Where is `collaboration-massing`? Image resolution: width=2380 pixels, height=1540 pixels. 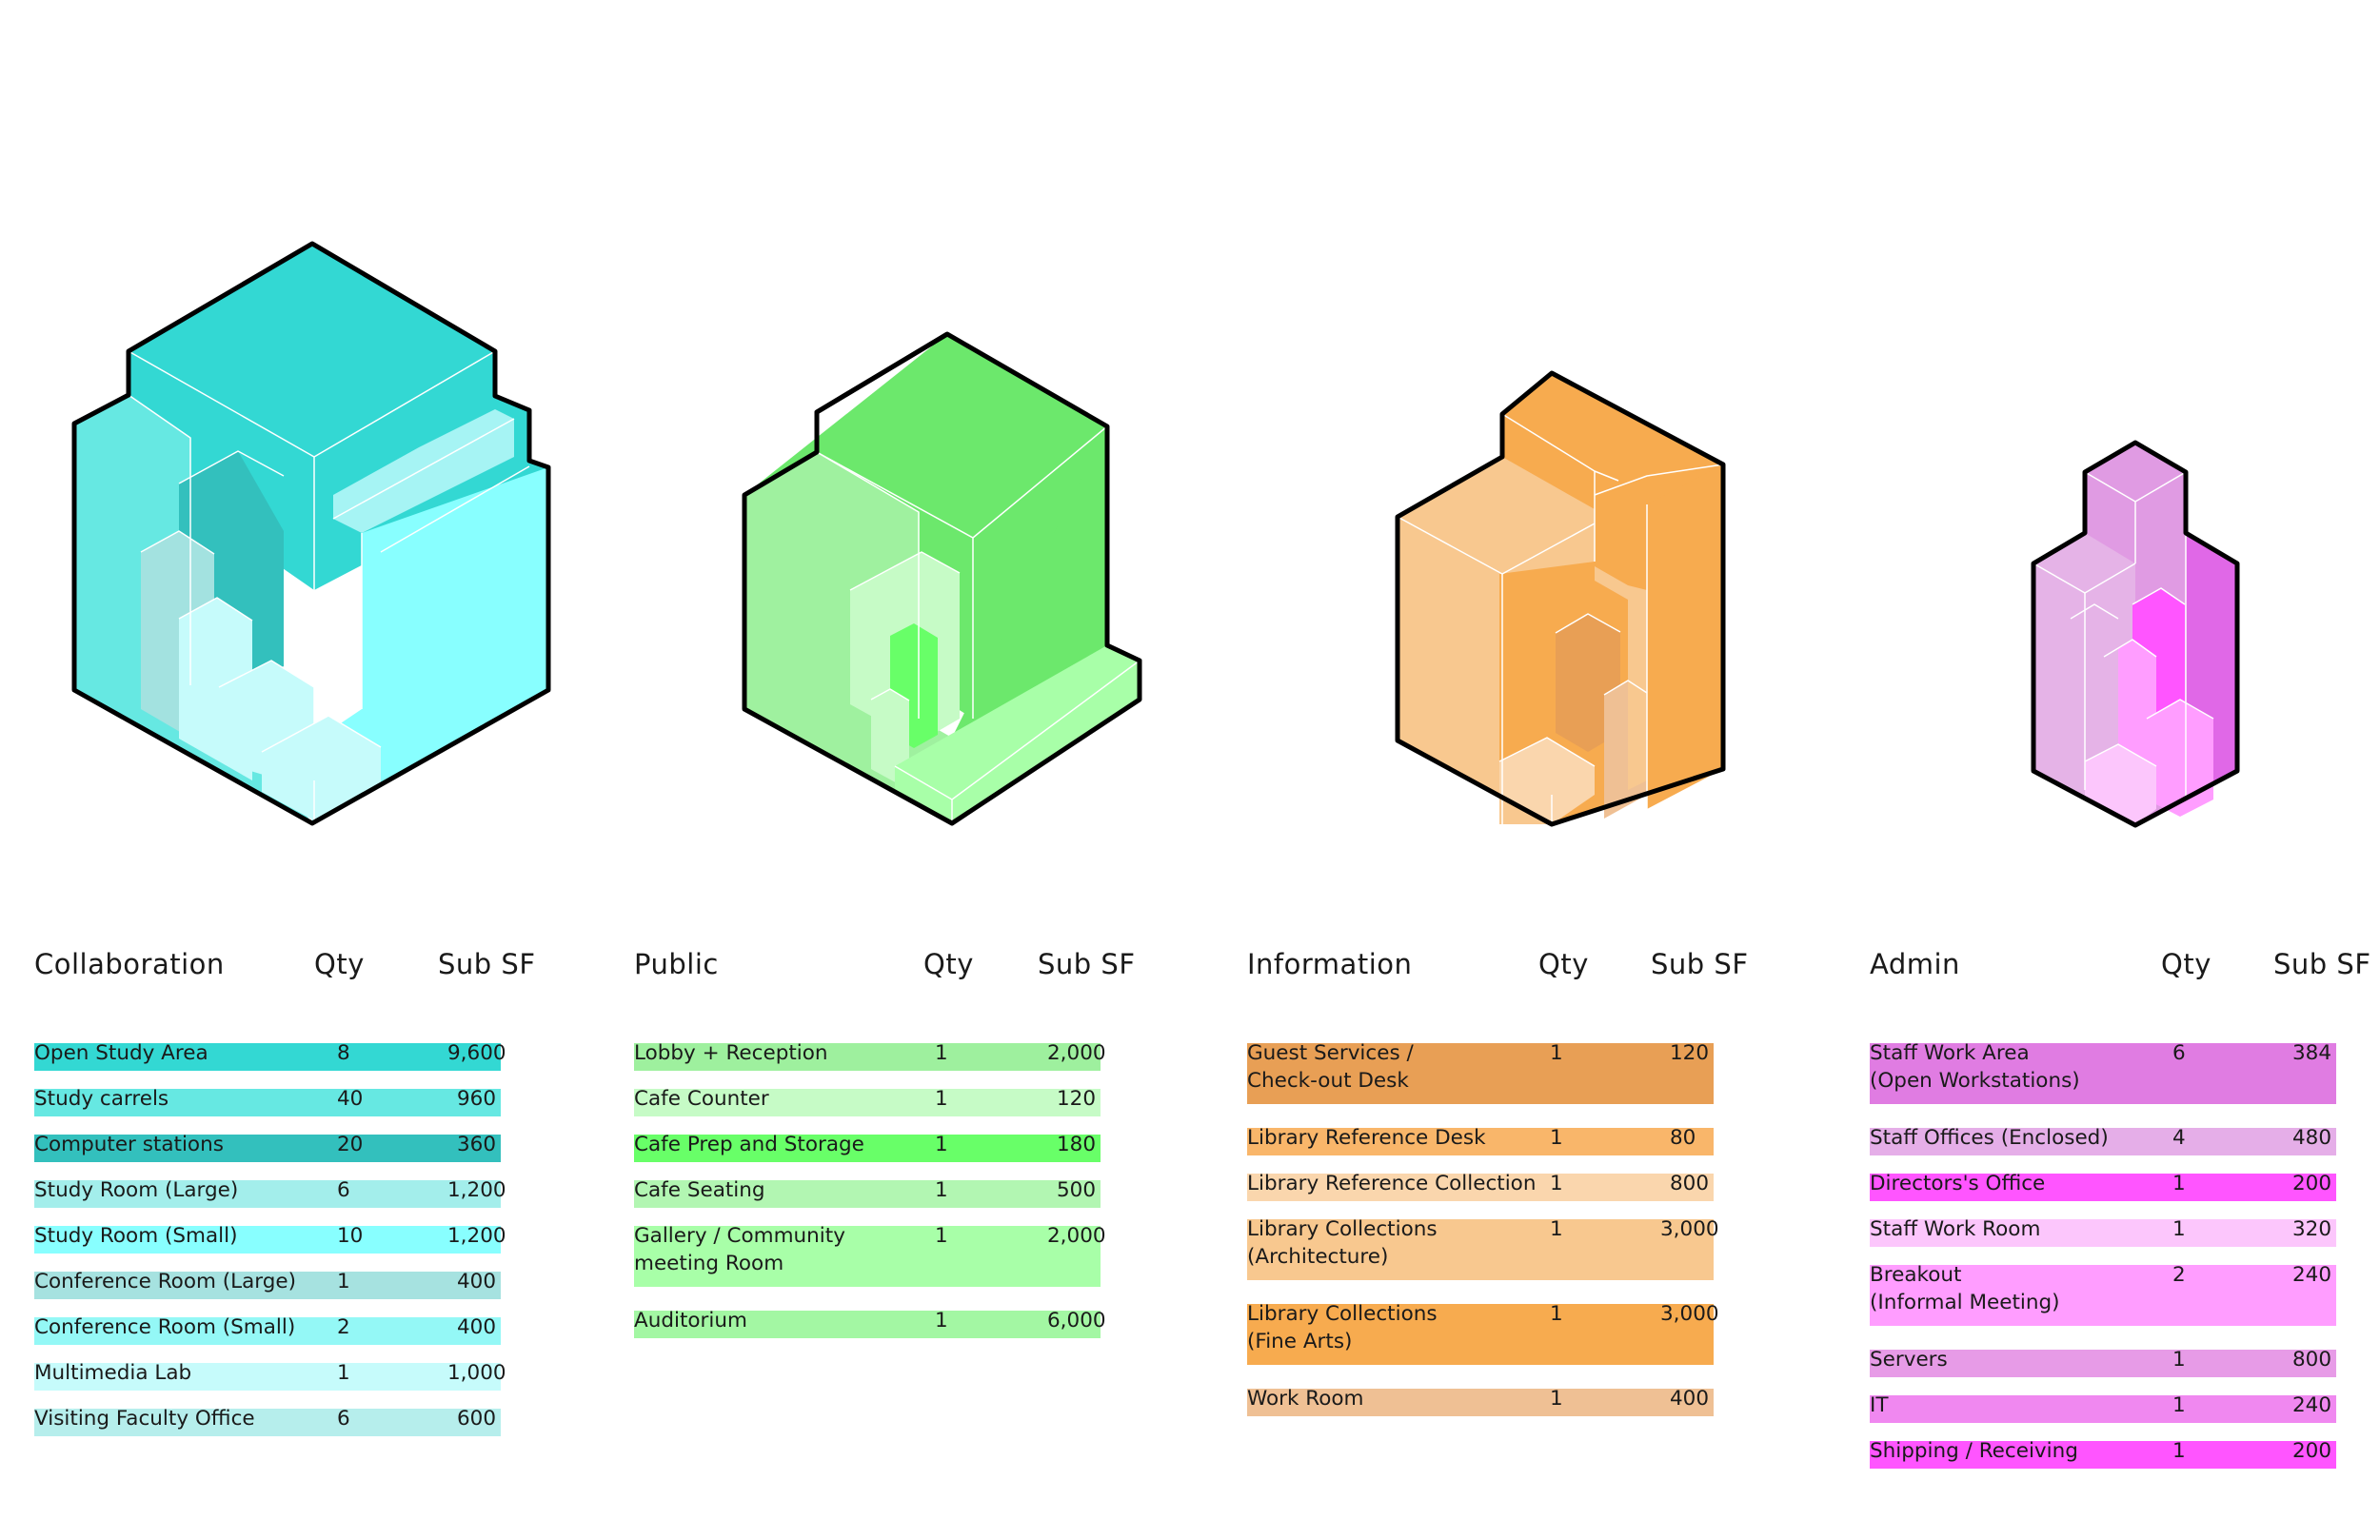
collaboration-massing is located at coordinates (311, 533).